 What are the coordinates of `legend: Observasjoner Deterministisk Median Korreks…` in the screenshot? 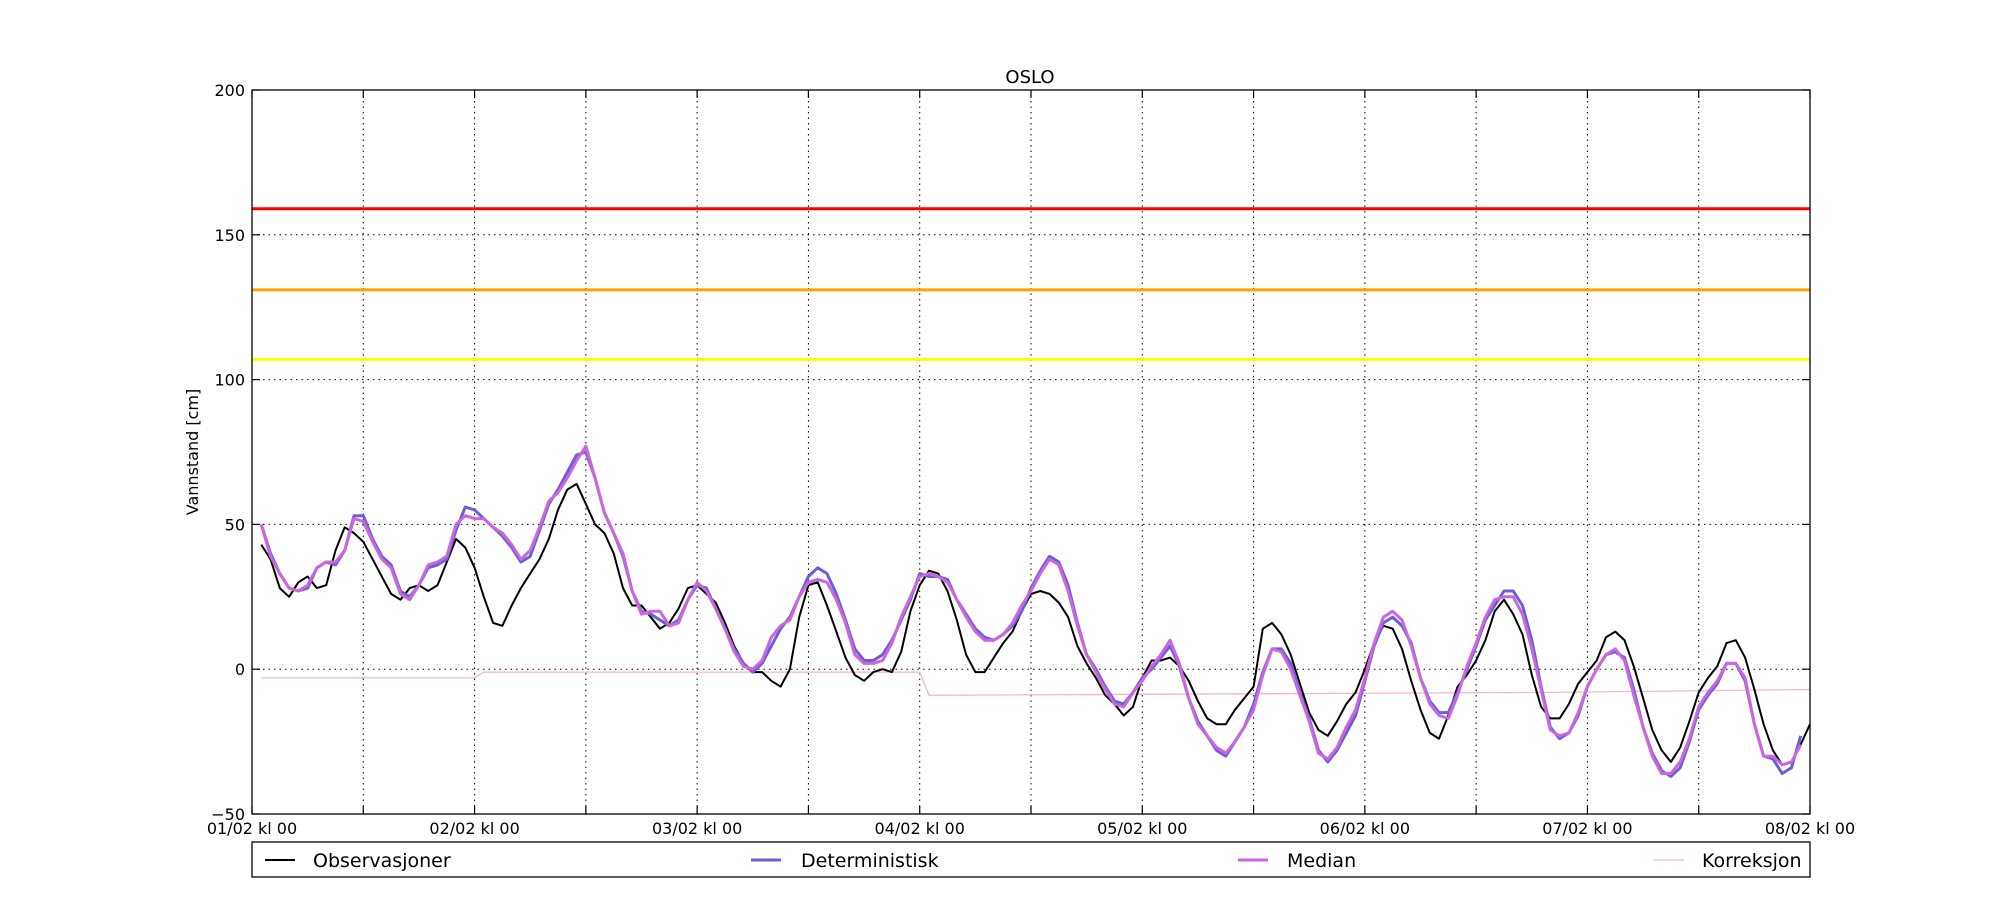 It's located at (1031, 859).